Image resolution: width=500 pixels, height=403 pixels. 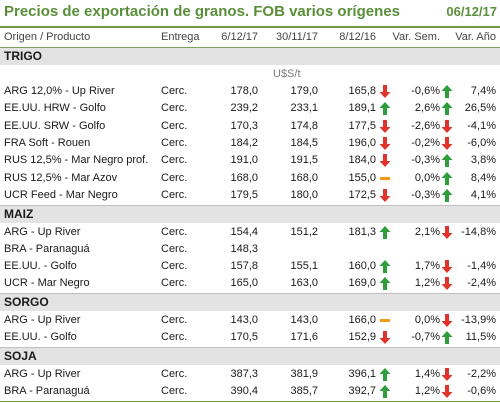 I want to click on table-row: BRA - Paranaguá Cerc. 148,3, so click(x=250, y=249).